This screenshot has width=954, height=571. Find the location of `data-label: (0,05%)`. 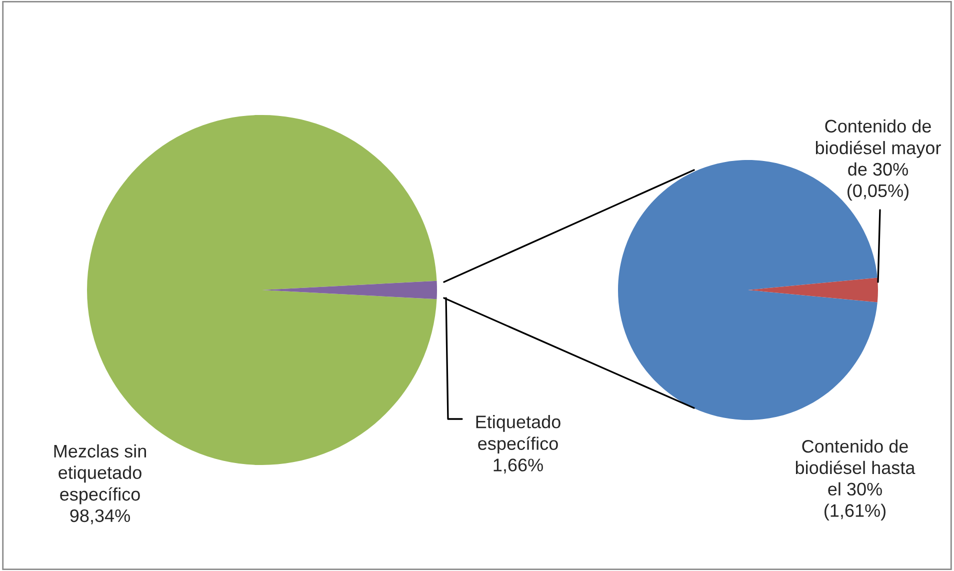

data-label: (0,05%) is located at coordinates (878, 192).